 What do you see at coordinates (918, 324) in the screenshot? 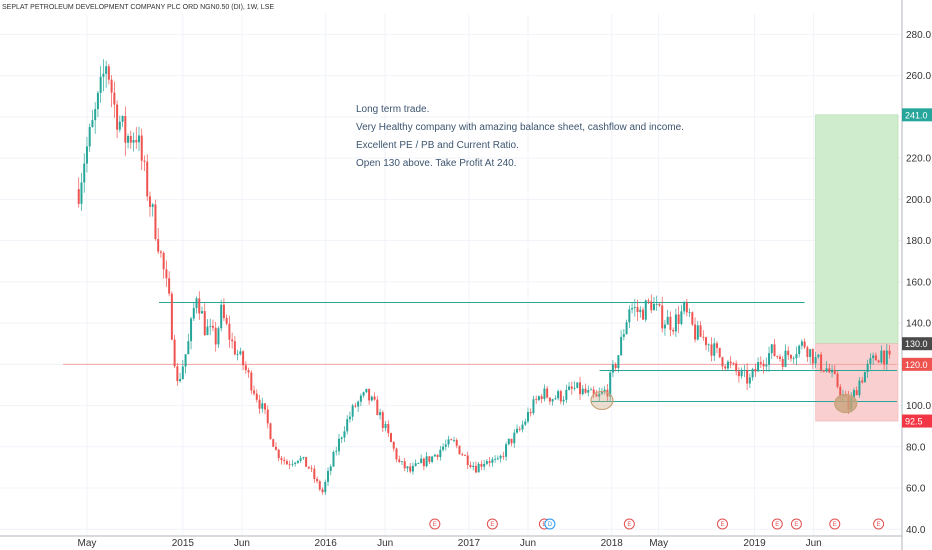
I see `y-tick-label: 140.0` at bounding box center [918, 324].